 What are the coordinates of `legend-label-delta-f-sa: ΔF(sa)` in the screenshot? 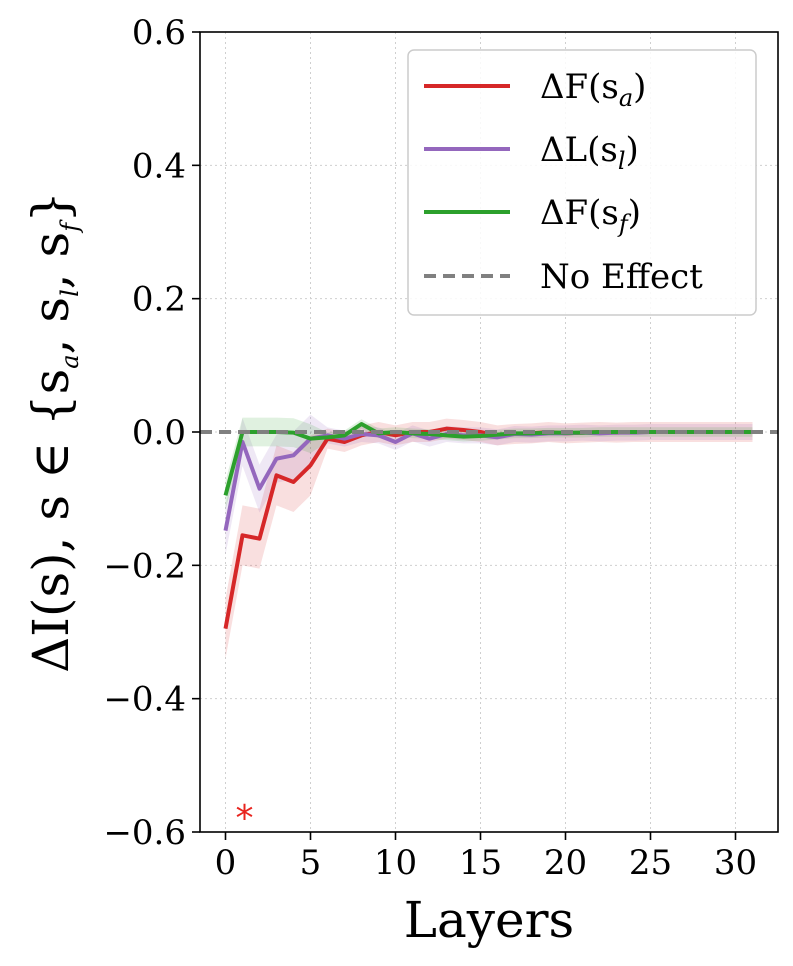 It's located at (593, 89).